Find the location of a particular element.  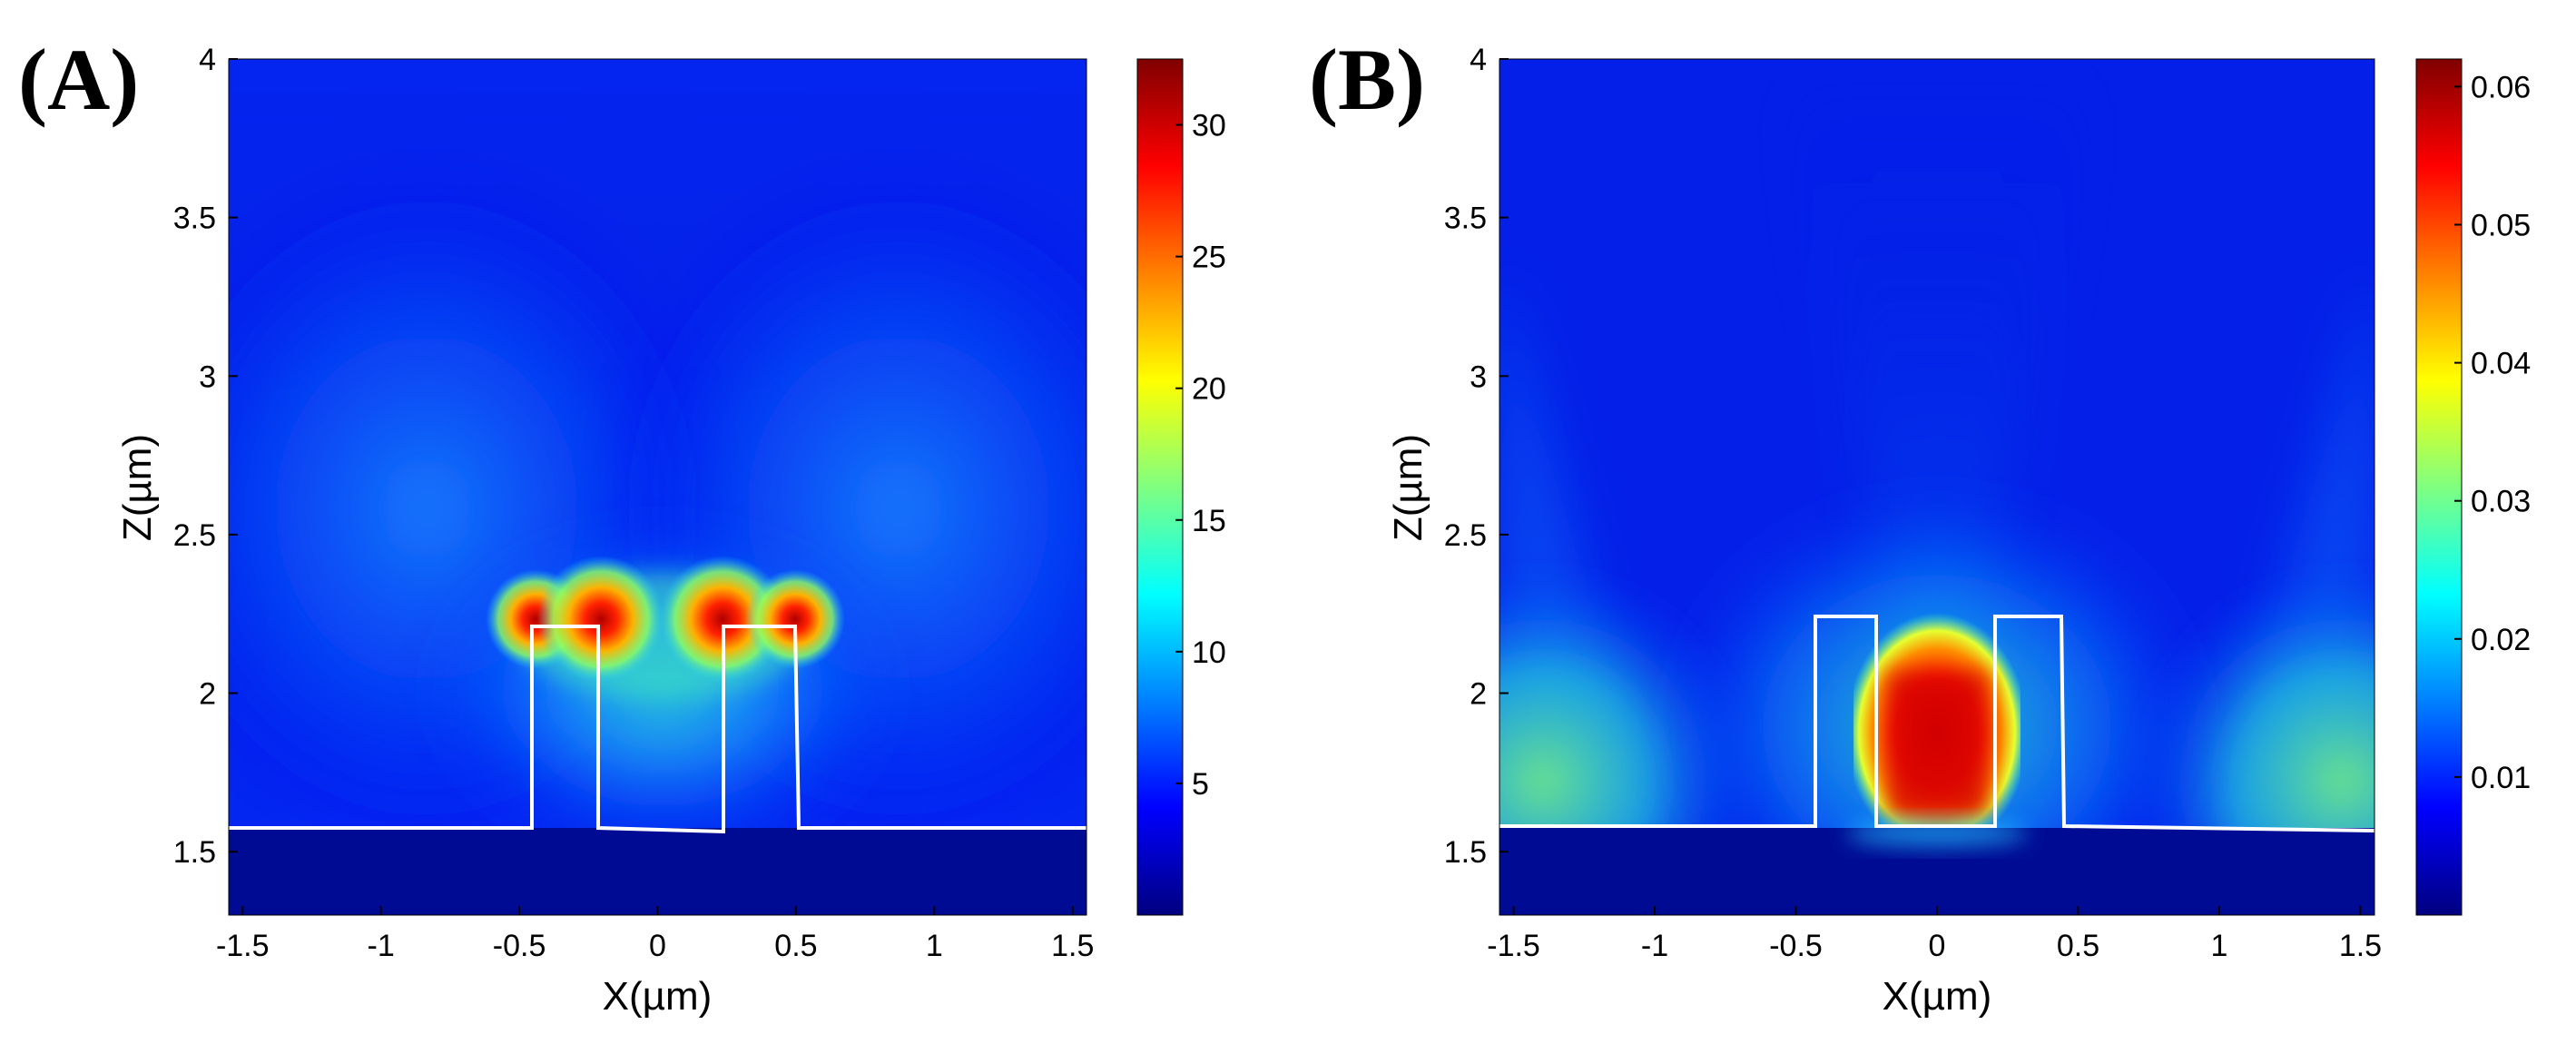

panel-a-y-tick-label: 2 is located at coordinates (207, 694).